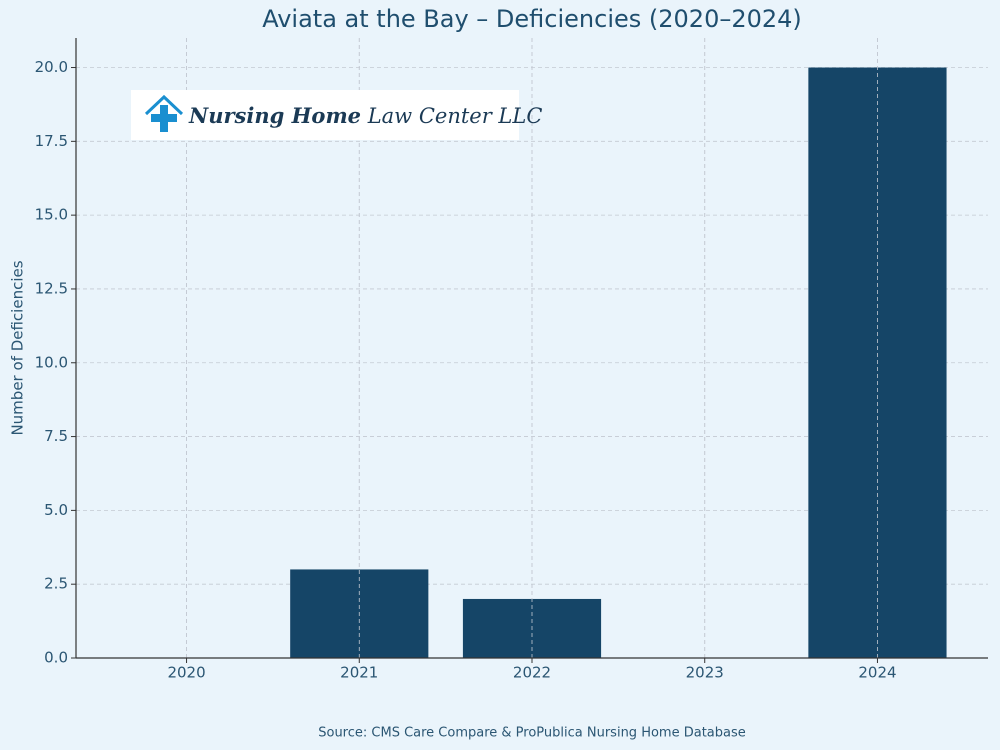 The image size is (1000, 750). What do you see at coordinates (51, 362) in the screenshot?
I see `y-tick-label: 10.0` at bounding box center [51, 362].